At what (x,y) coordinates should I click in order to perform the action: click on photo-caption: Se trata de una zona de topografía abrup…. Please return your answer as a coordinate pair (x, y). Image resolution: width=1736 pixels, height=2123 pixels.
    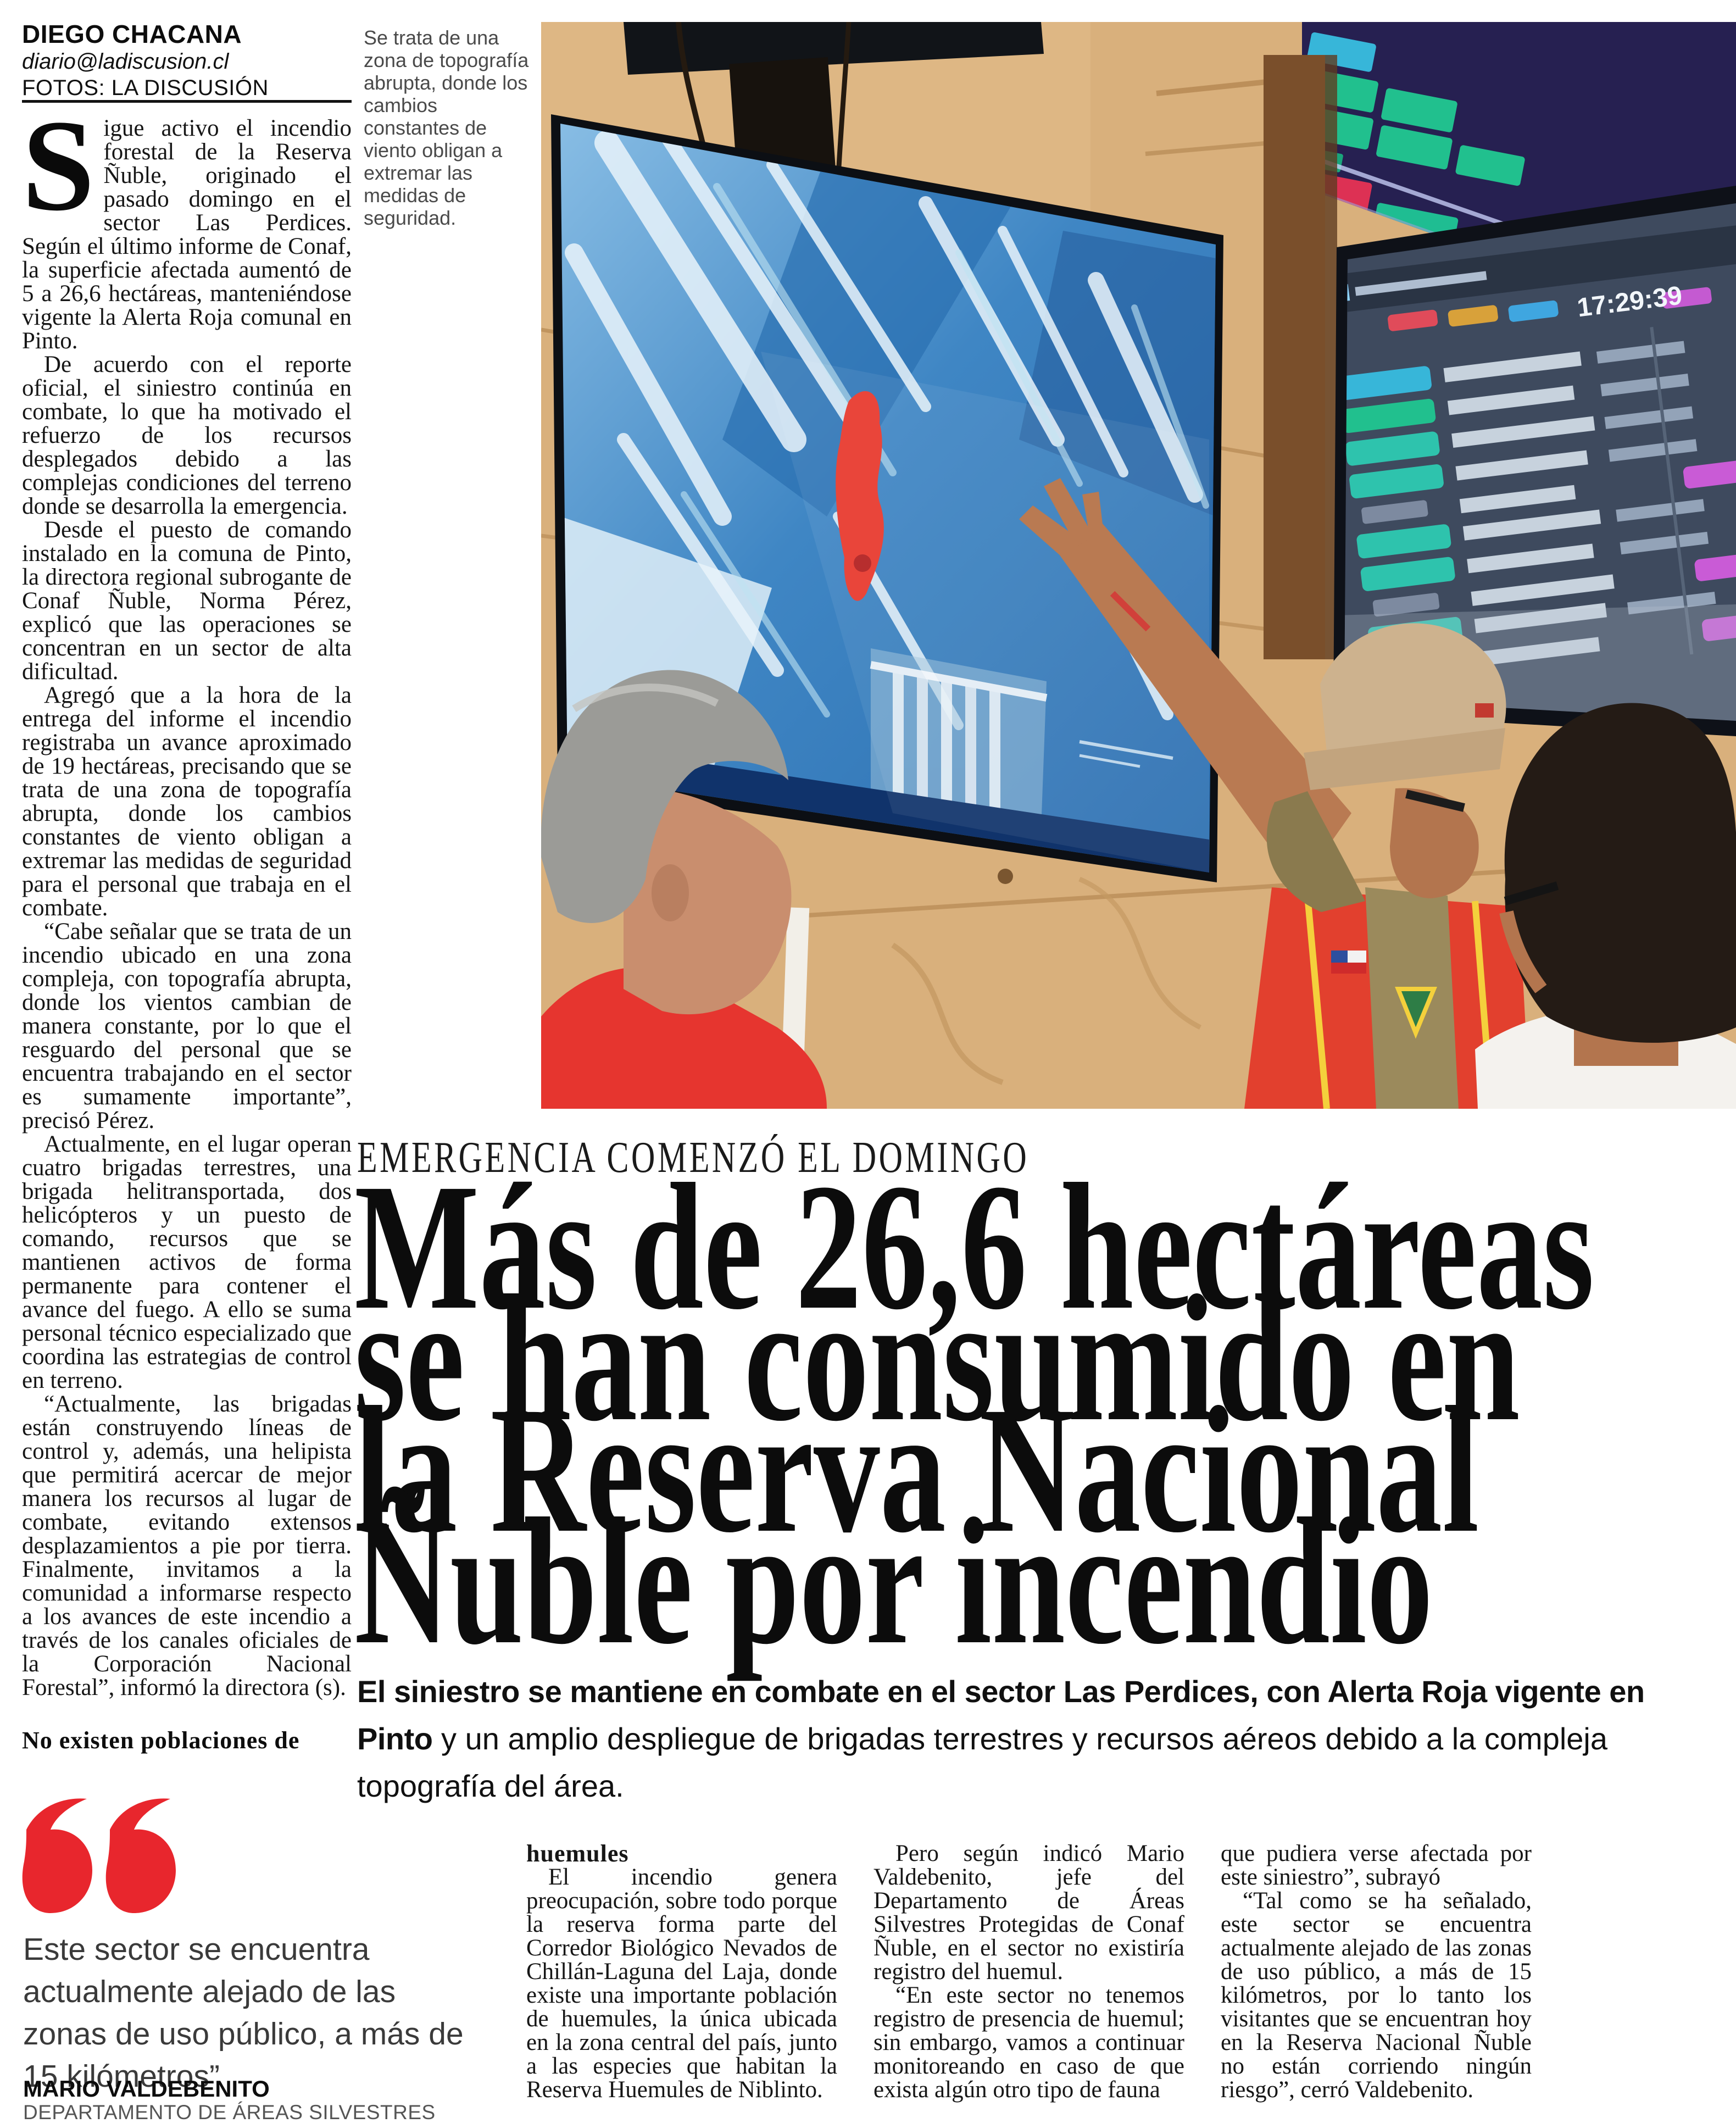
    Looking at the image, I should click on (446, 127).